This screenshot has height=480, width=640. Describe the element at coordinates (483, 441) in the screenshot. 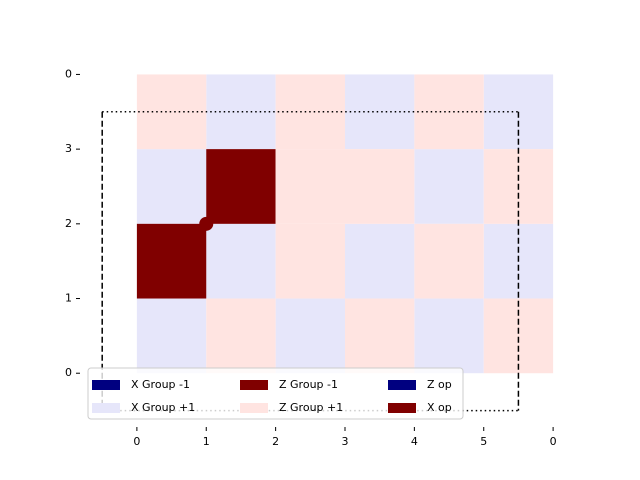

I see `x-tick-label: 5` at that location.